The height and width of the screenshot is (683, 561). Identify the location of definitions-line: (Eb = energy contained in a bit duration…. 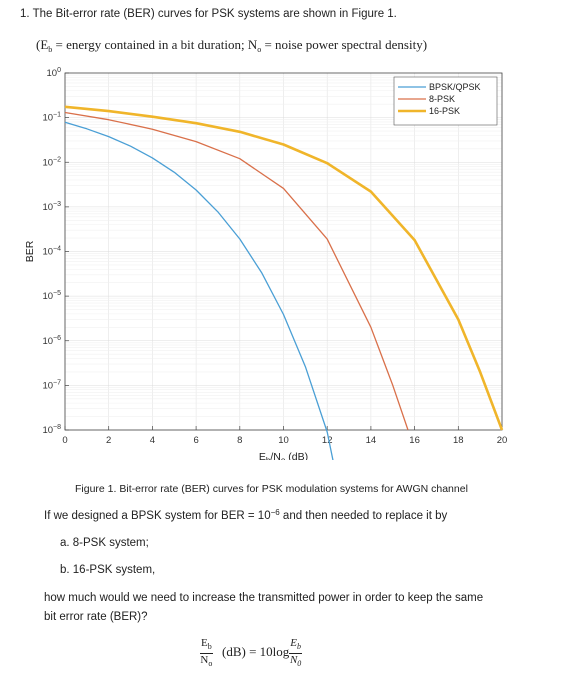
(232, 45).